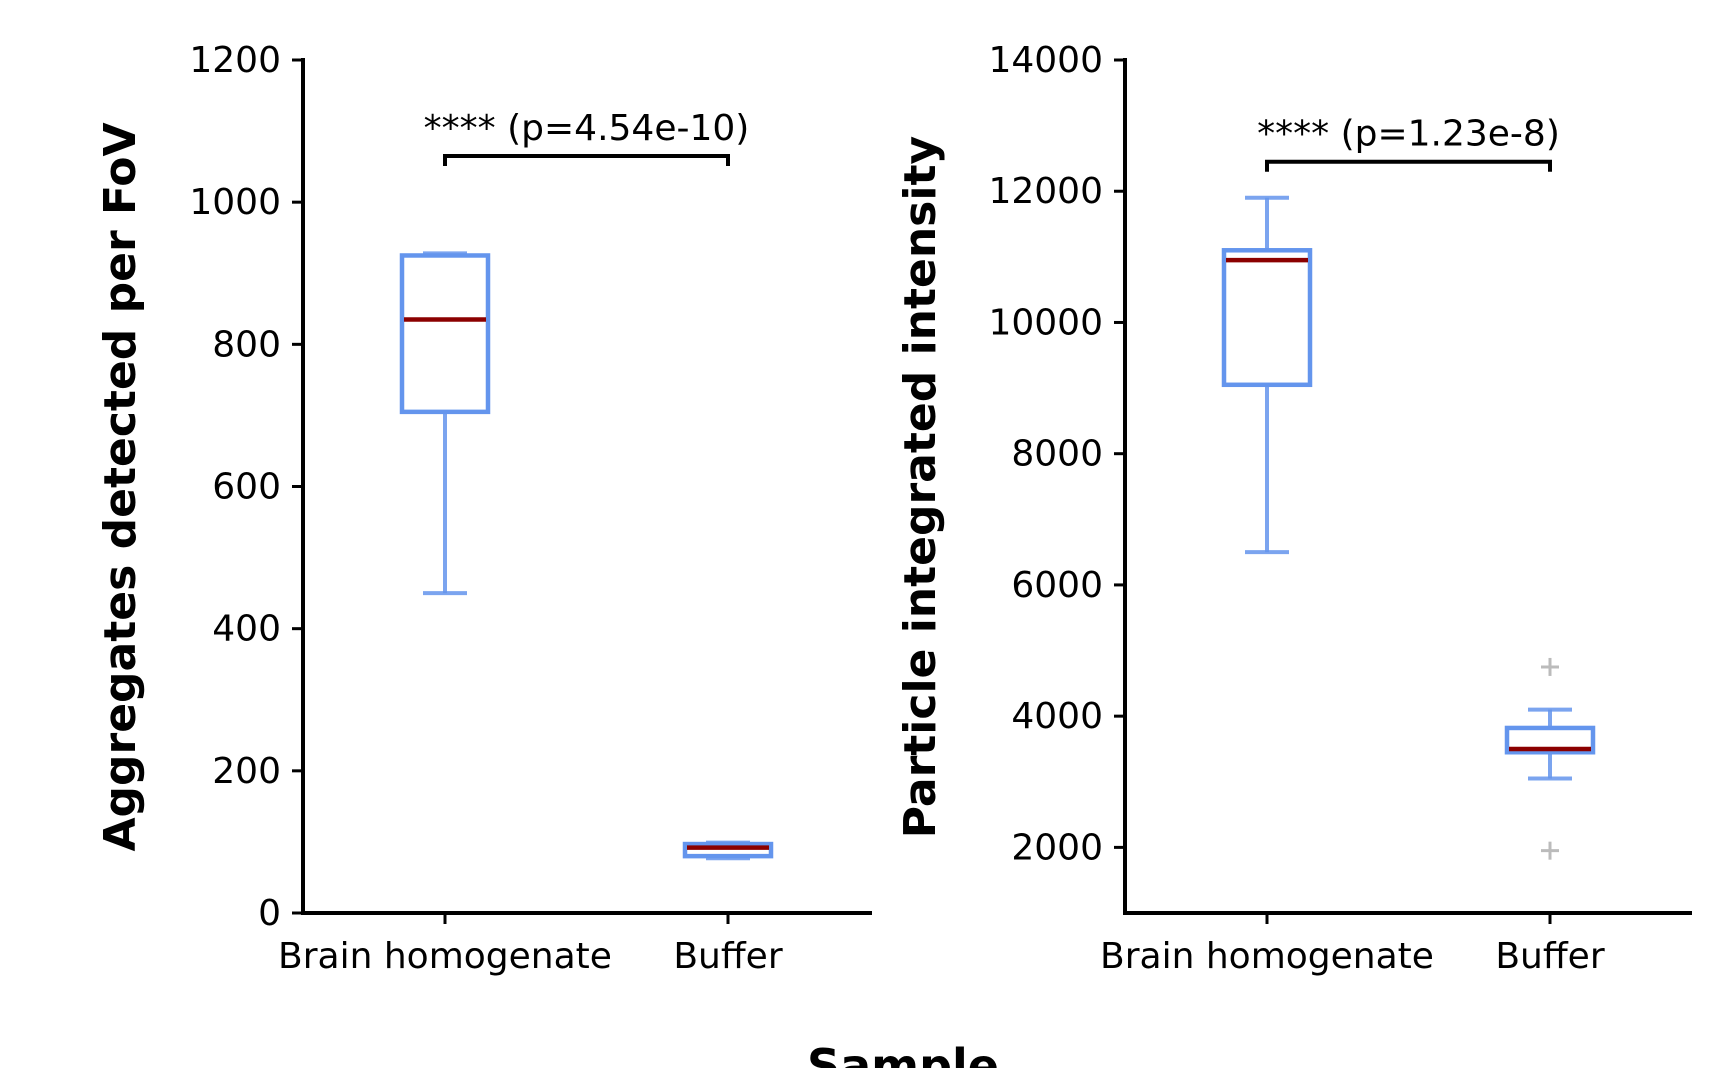 The width and height of the screenshot is (1722, 1068). Describe the element at coordinates (920, 487) in the screenshot. I see `y-axis-label: Particle integrated intensity` at that location.